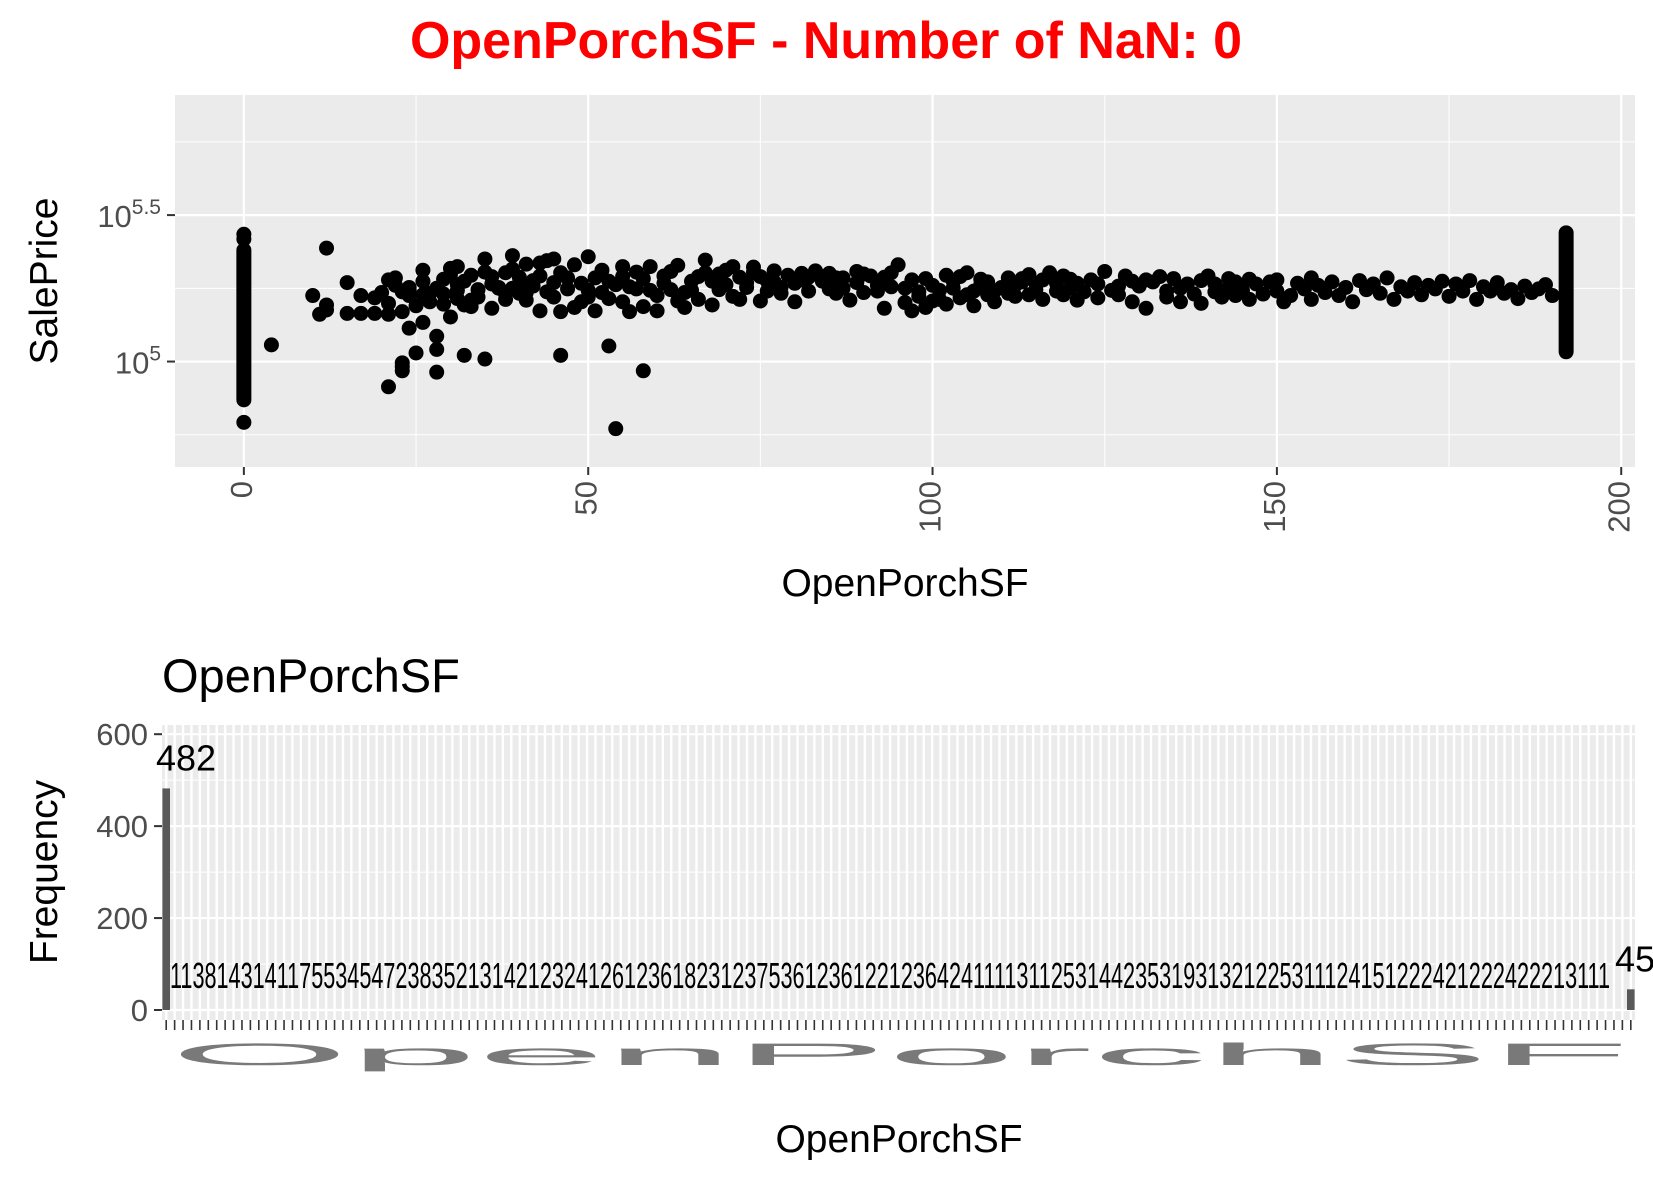 The width and height of the screenshot is (1653, 1181). Describe the element at coordinates (1631, 999) in the screenshot. I see `bar` at that location.